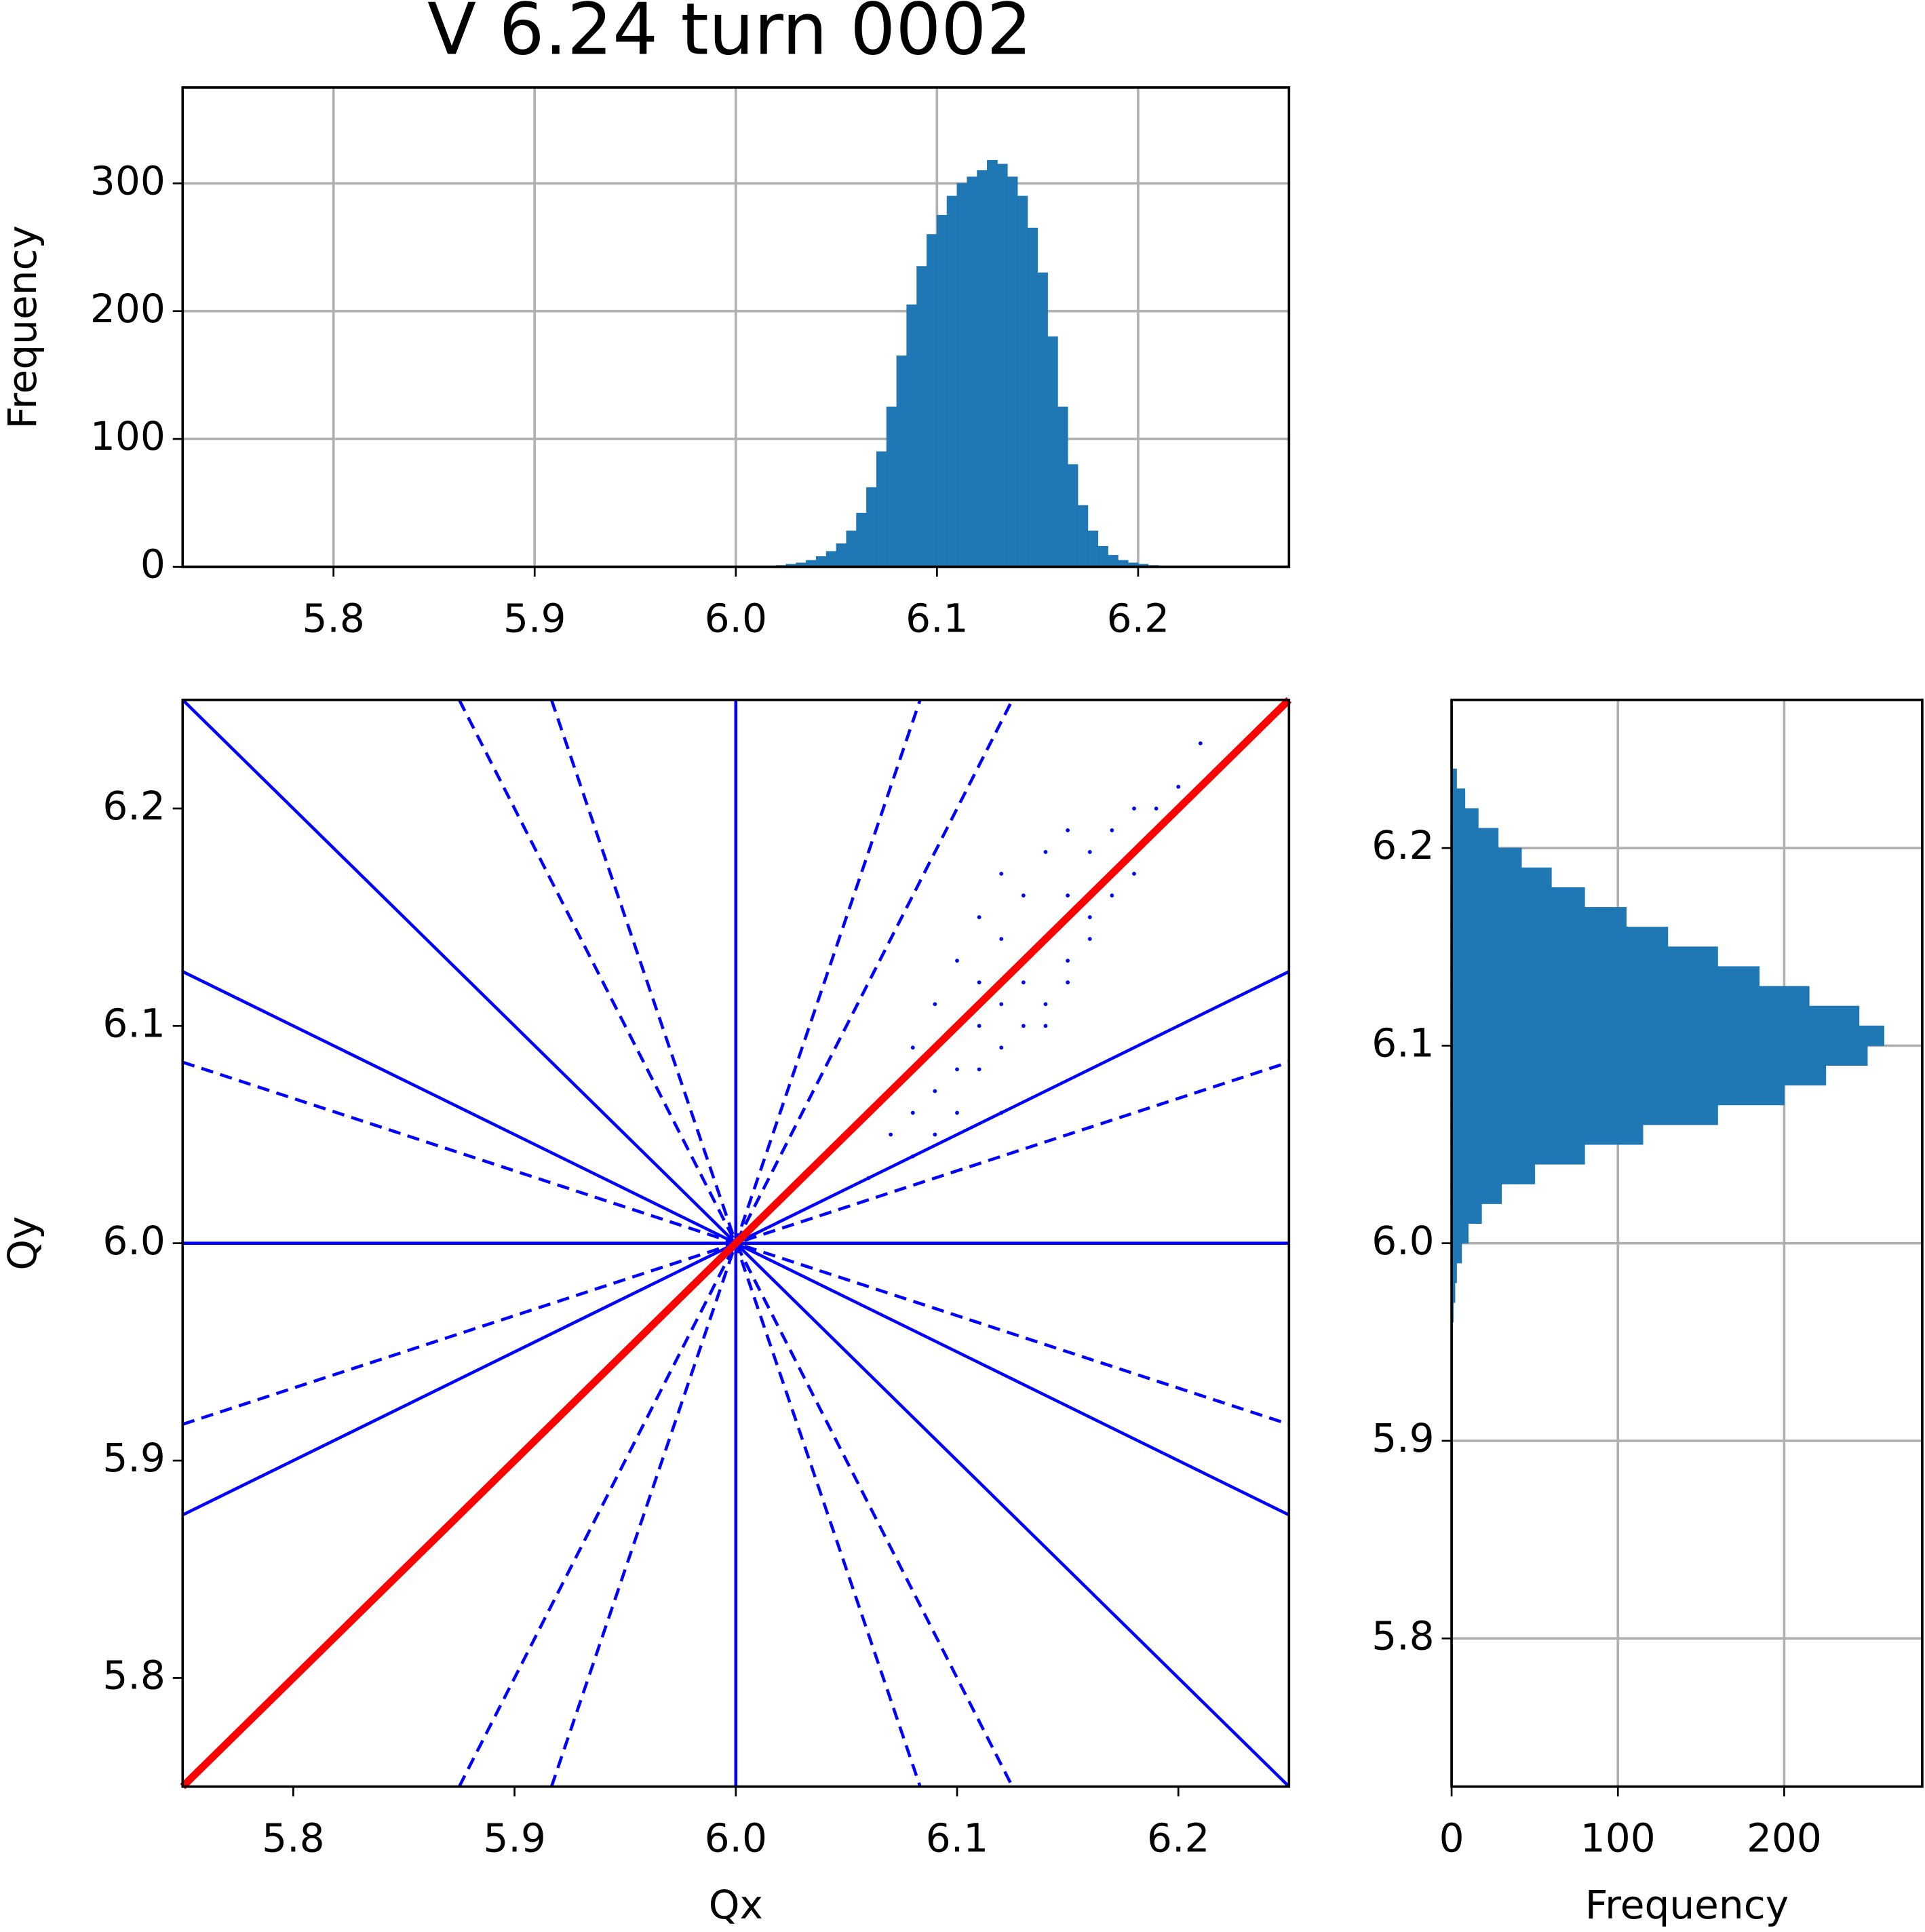  What do you see at coordinates (1451, 1838) in the screenshot?
I see `x-tick-label: 0` at bounding box center [1451, 1838].